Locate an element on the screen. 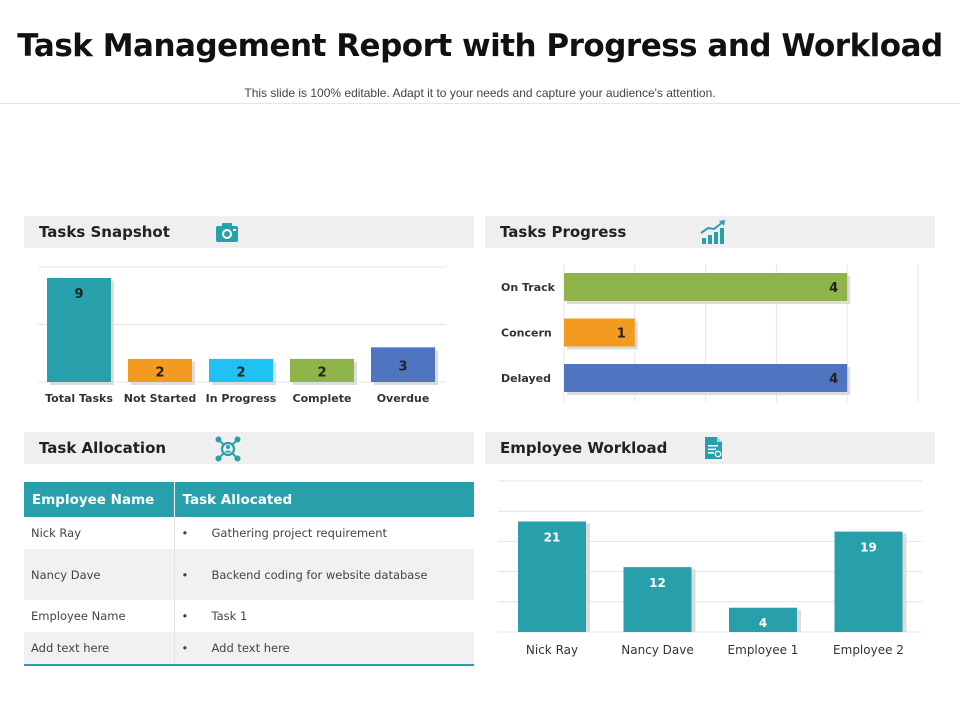  category-label: Nick Ray is located at coordinates (552, 650).